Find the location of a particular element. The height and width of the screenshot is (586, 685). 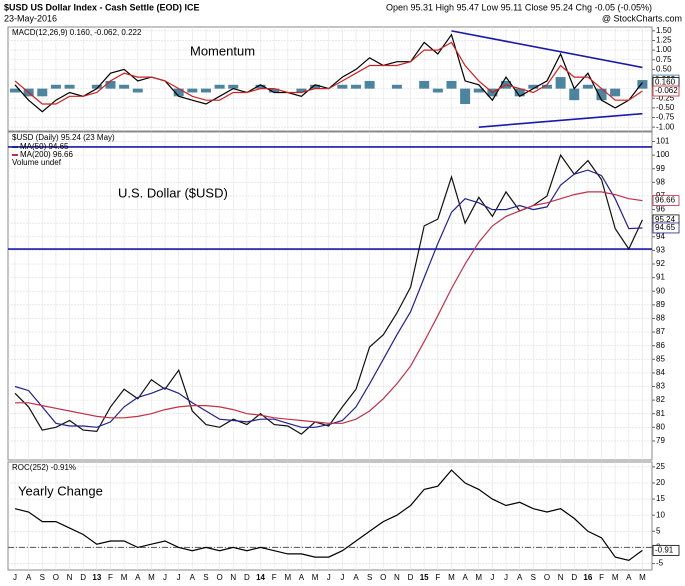

y-tick-label: 81 is located at coordinates (660, 413).